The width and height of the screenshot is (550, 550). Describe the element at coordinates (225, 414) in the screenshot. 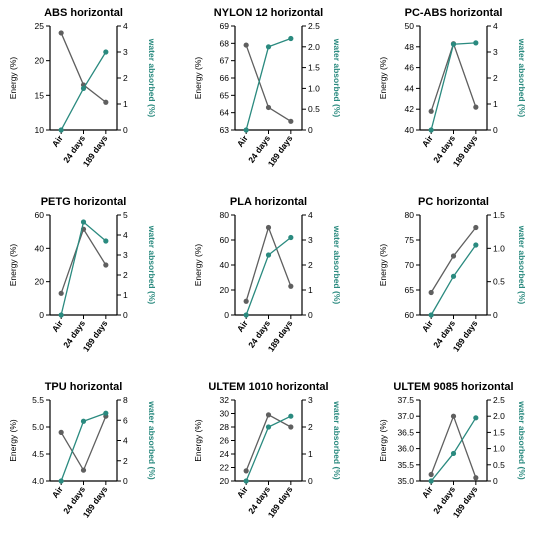

I see `left-tick-label: 30` at that location.